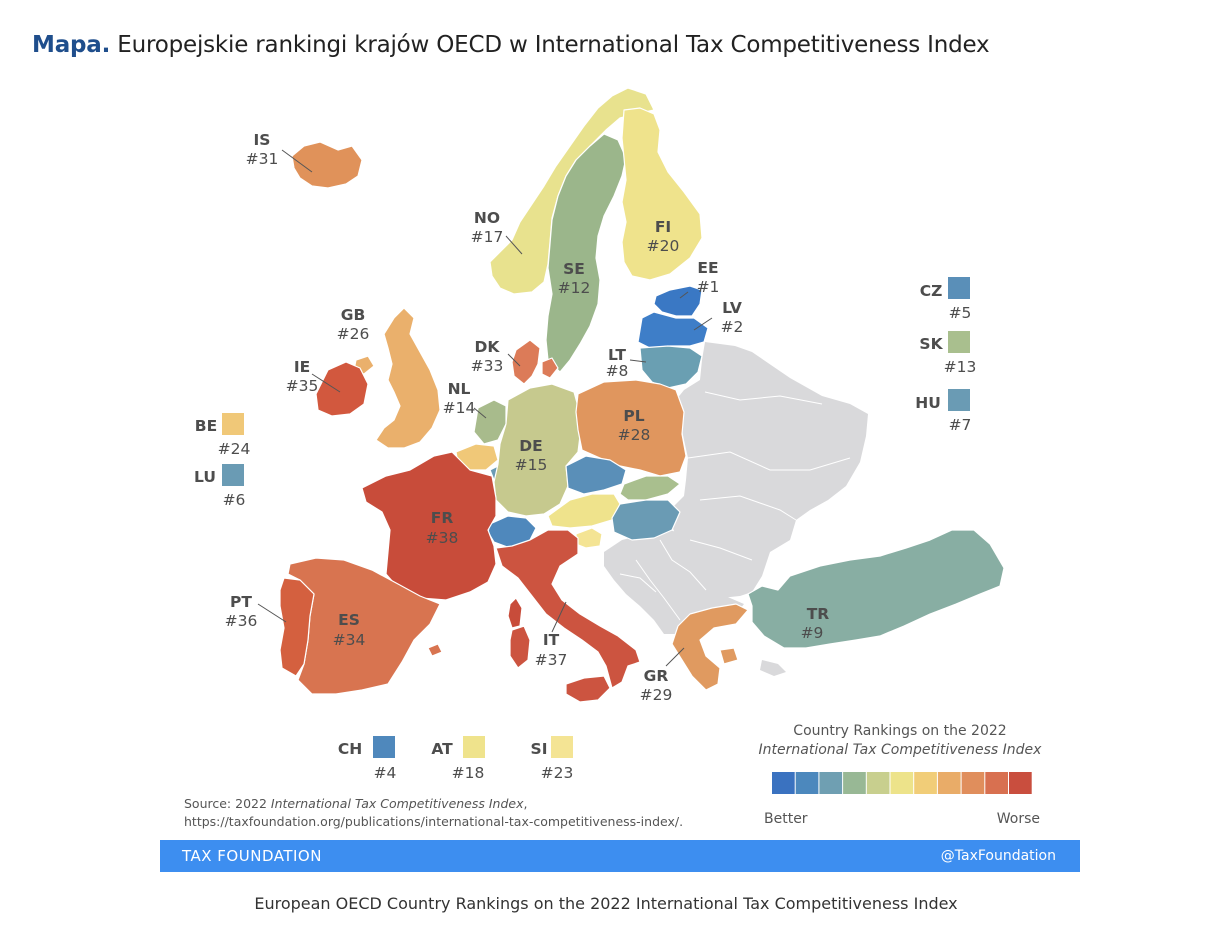  Describe the element at coordinates (71, 45) in the screenshot. I see `title-lead: Mapa.` at that location.